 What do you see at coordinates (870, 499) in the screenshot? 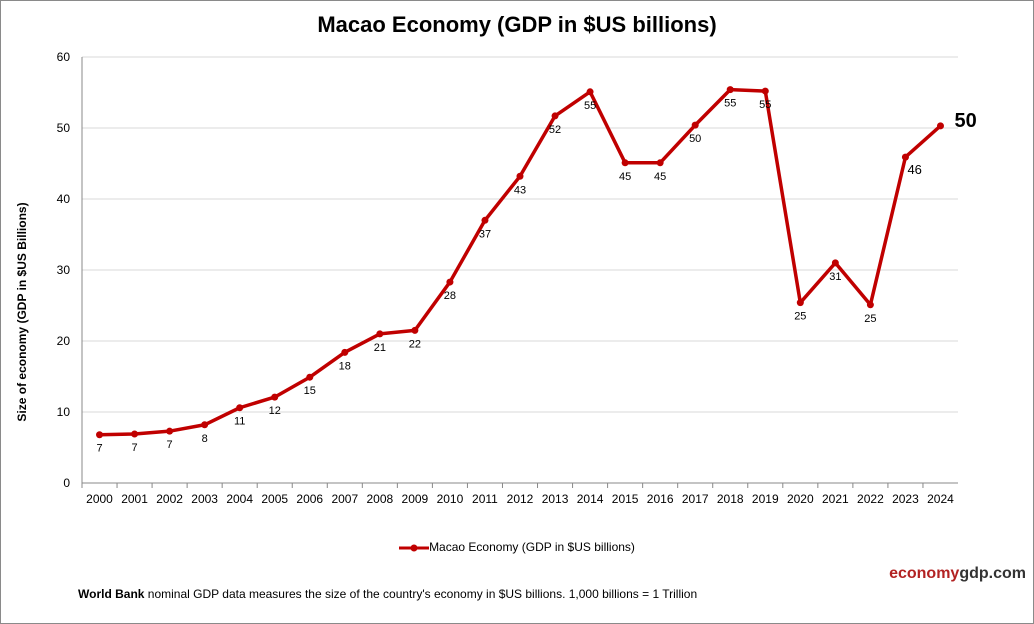
I see `x-tick-label: 2022` at bounding box center [870, 499].